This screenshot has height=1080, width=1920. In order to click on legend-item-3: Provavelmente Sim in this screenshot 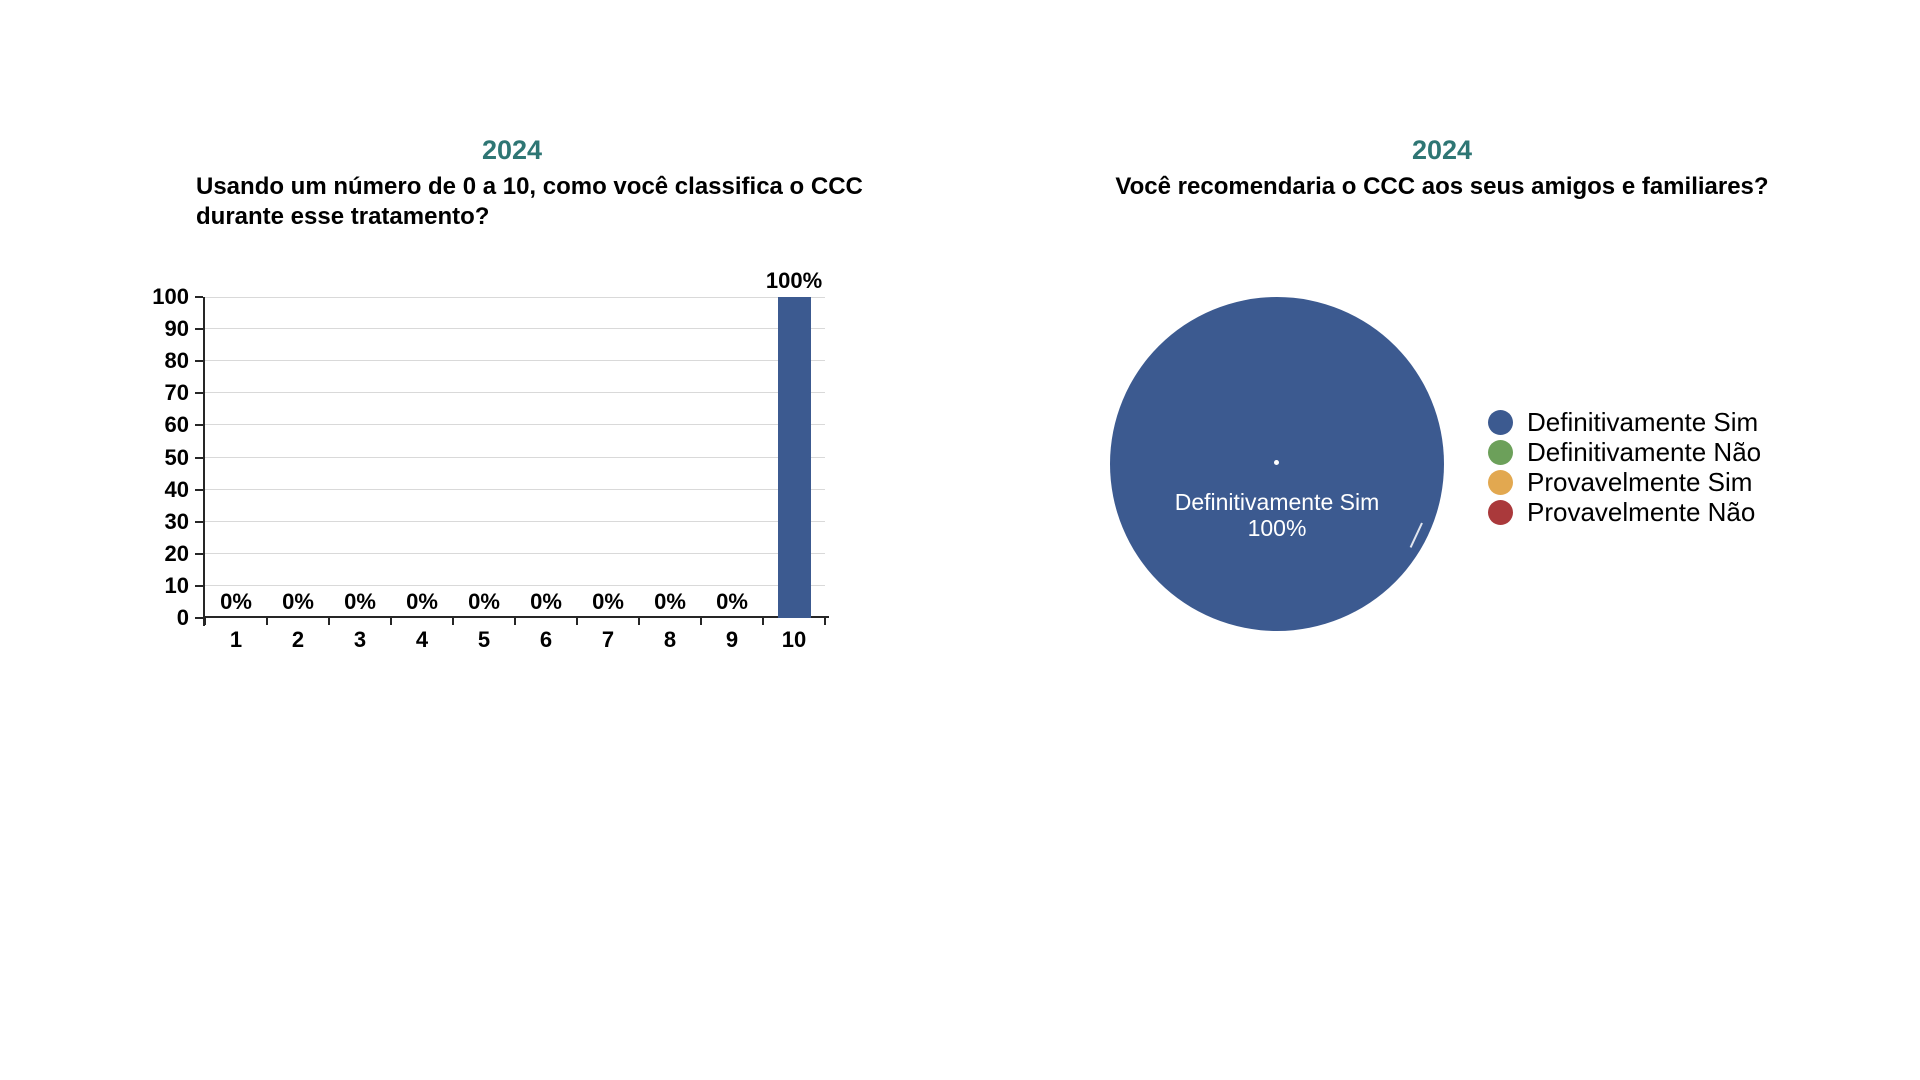, I will do `click(1624, 482)`.